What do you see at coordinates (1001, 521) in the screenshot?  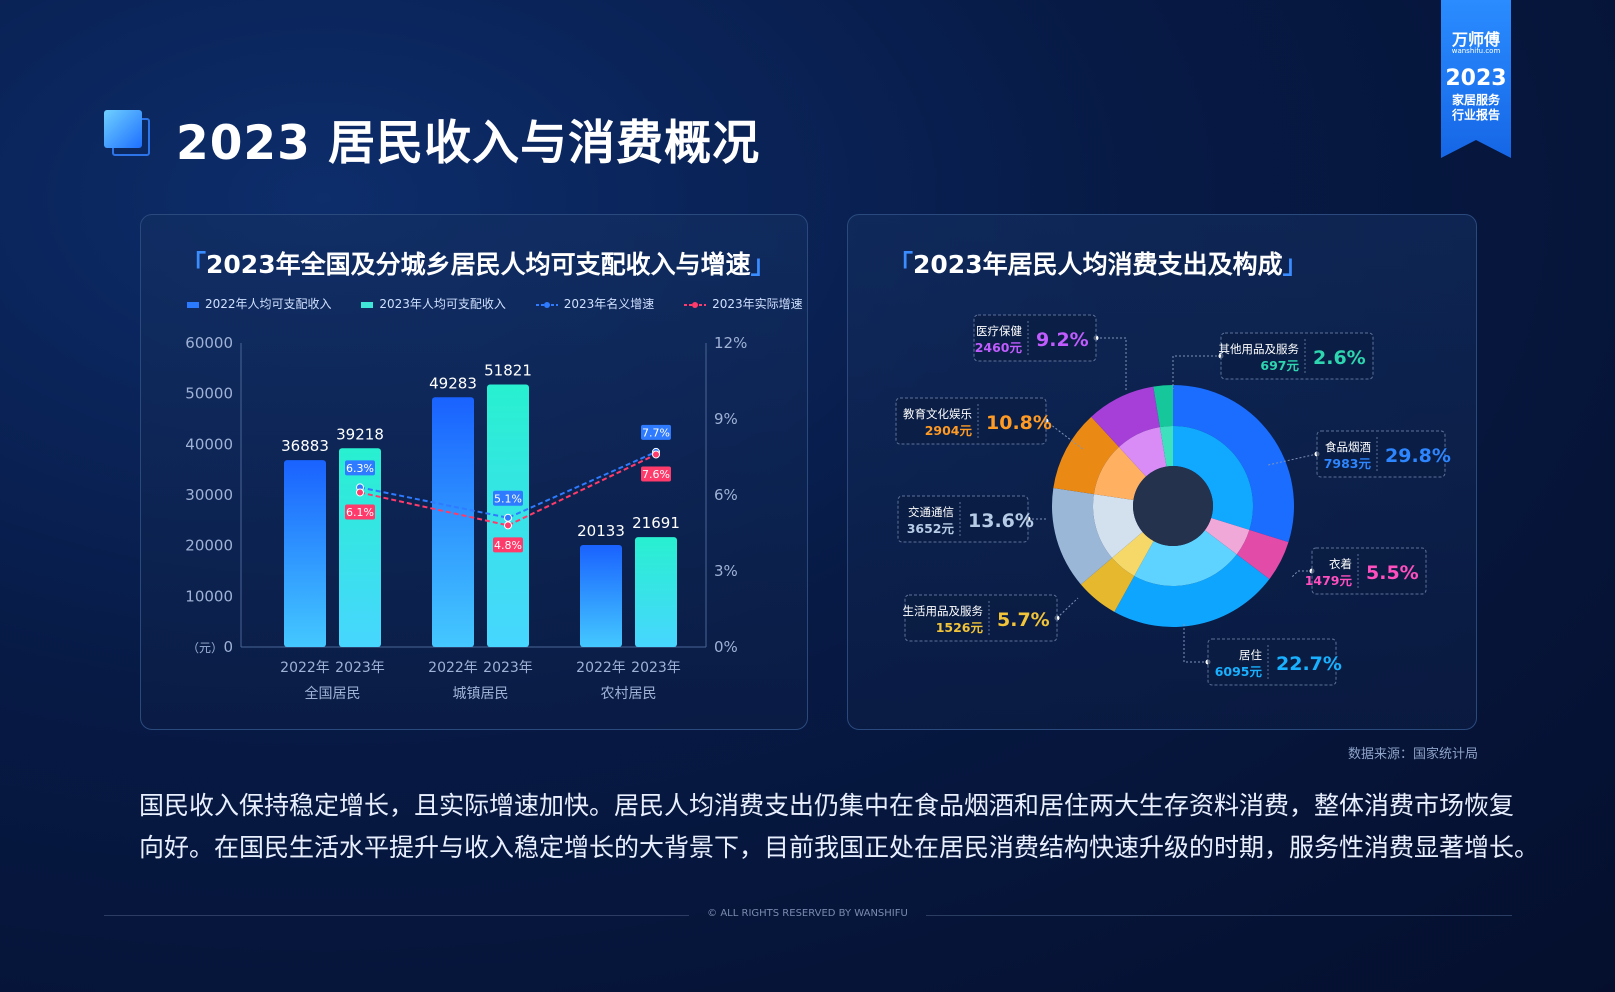 I see `slice-percent: 13.6%` at bounding box center [1001, 521].